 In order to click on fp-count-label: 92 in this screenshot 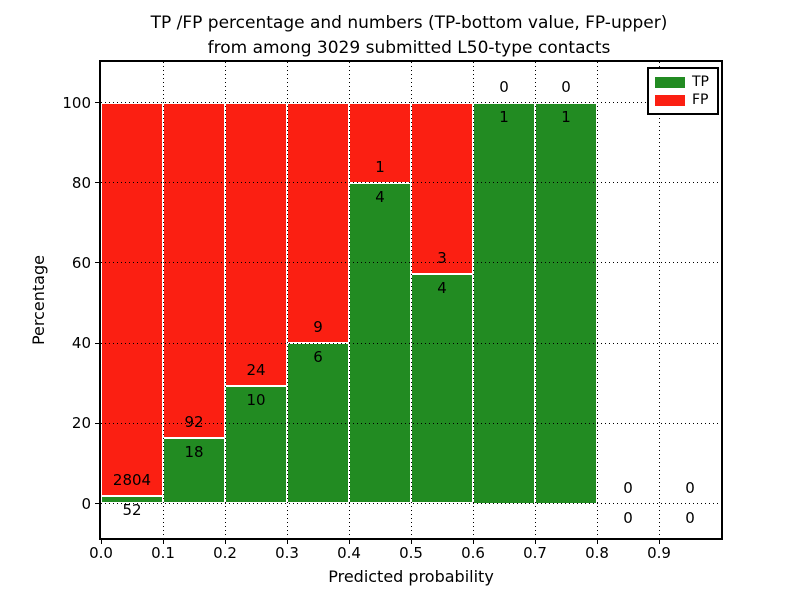, I will do `click(194, 421)`.